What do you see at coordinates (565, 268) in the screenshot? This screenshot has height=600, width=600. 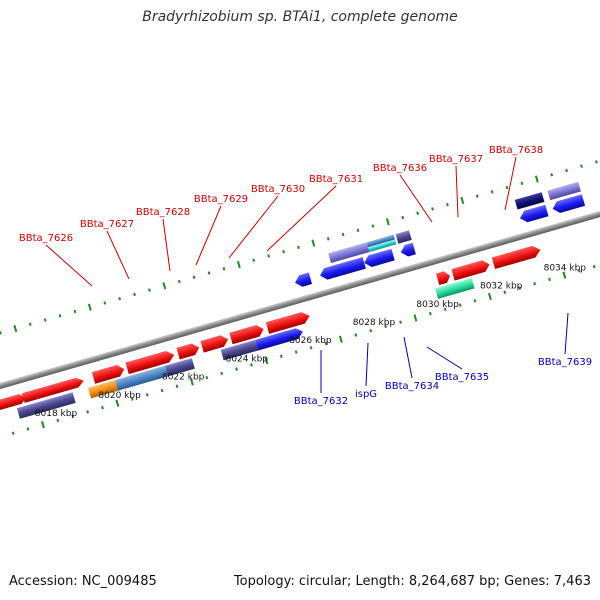 I see `axis-tick-label: 8034 kbp` at bounding box center [565, 268].